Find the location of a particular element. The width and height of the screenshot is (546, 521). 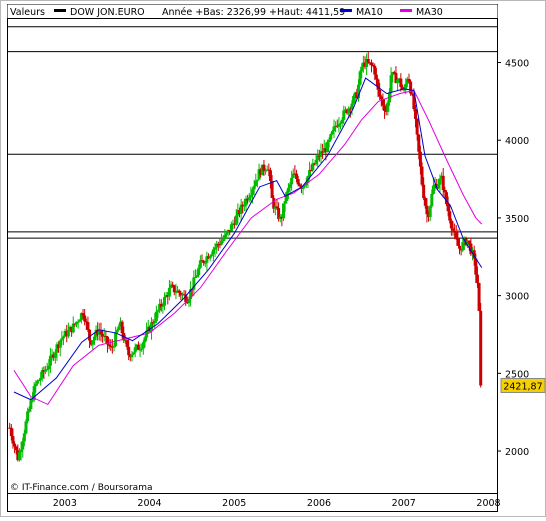

y-tick-label-2500: 2500 is located at coordinates (517, 374).